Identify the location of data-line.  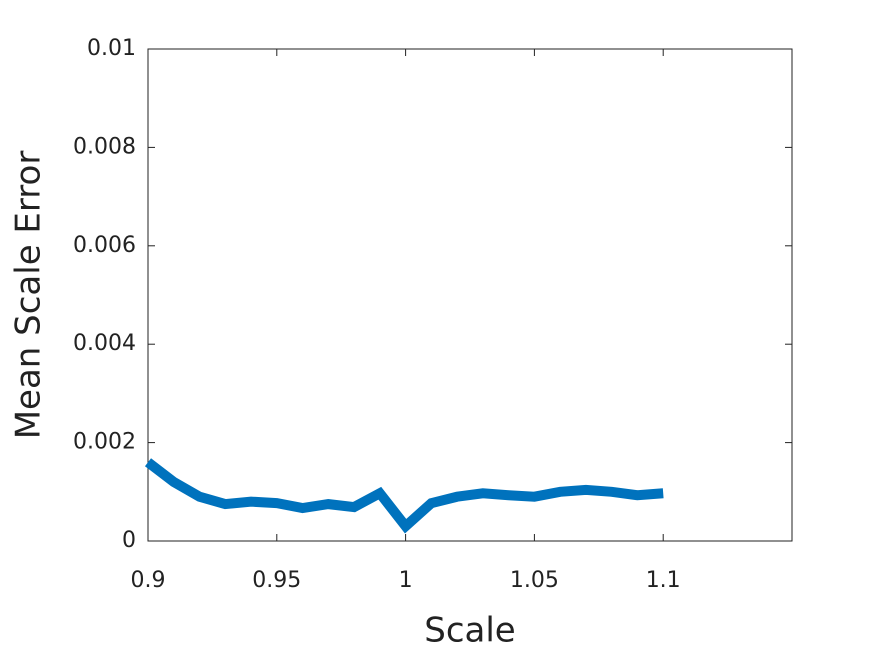
(404, 496).